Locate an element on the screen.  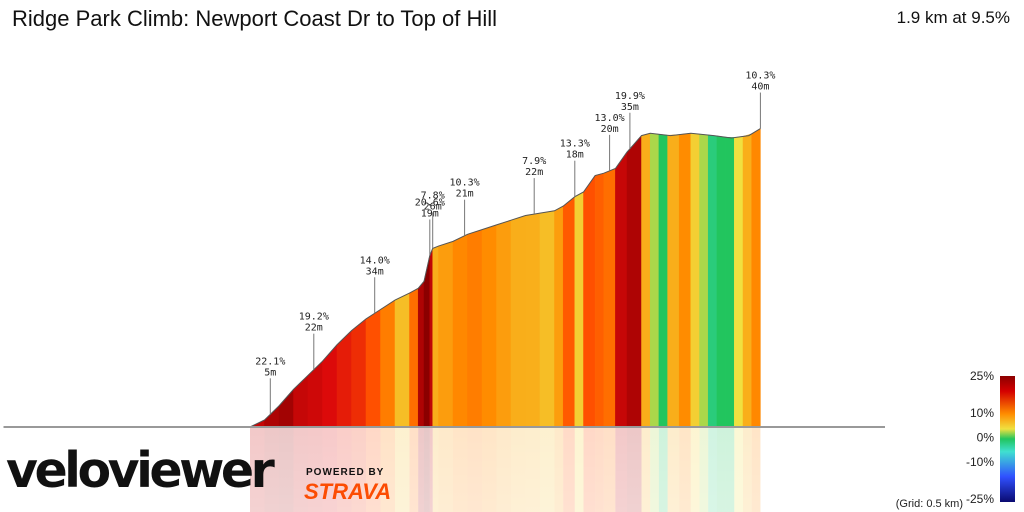
climb-summary: 1.9 km at 9.5% is located at coordinates (953, 17).